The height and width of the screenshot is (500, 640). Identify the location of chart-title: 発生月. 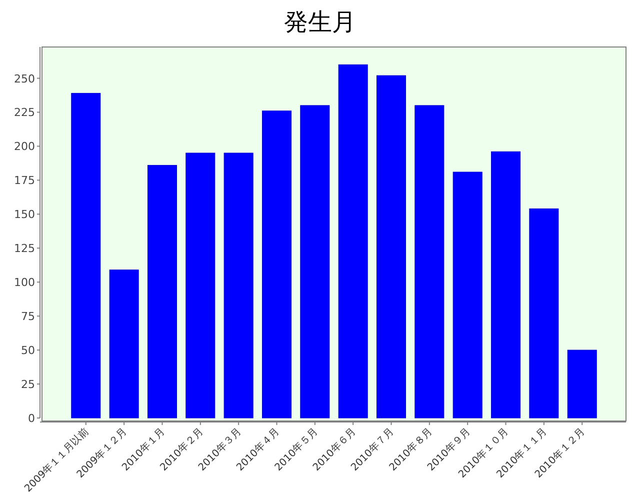
(320, 22).